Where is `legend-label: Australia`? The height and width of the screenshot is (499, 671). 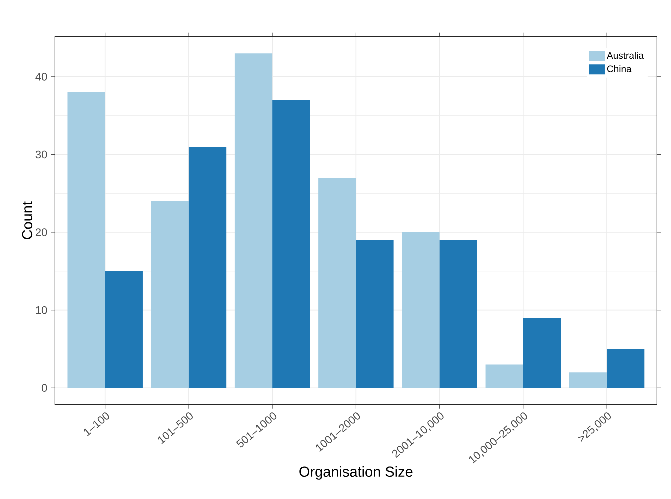
legend-label: Australia is located at coordinates (625, 56).